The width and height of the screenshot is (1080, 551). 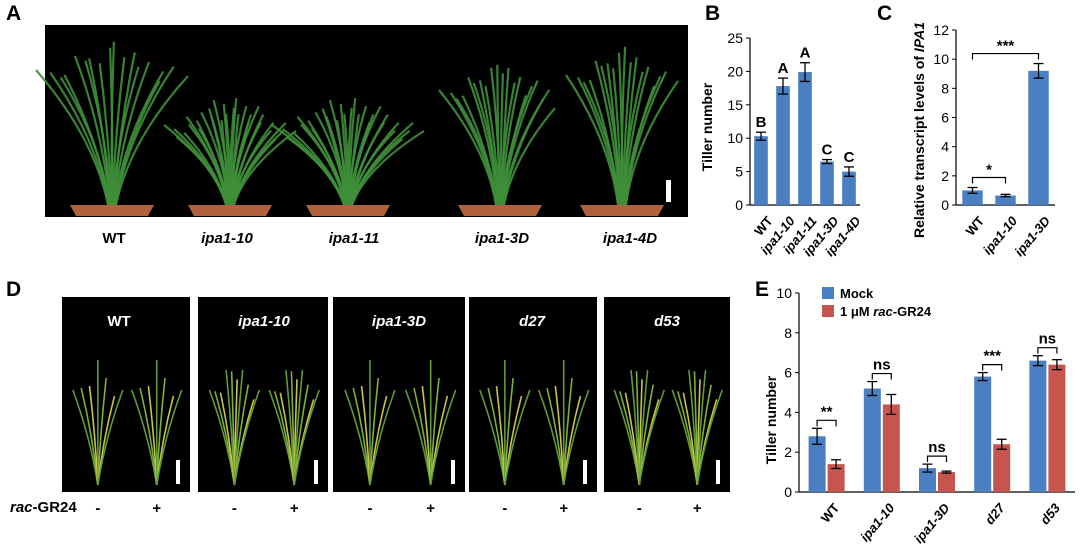 I want to click on panel-letter-e: E, so click(x=762, y=289).